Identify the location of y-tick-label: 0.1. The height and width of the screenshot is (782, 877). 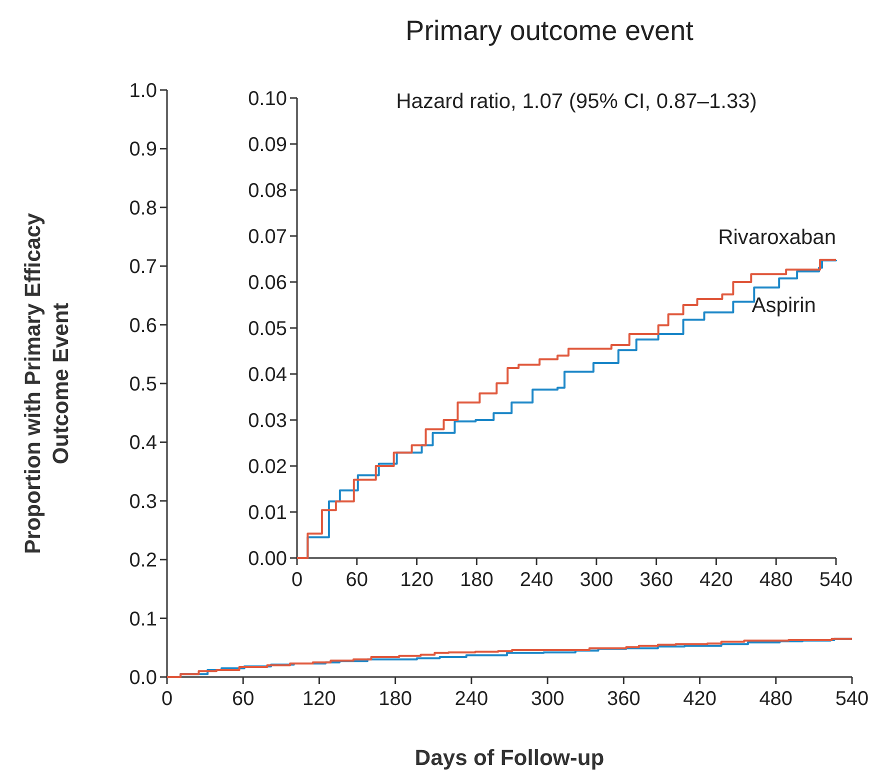
(143, 619).